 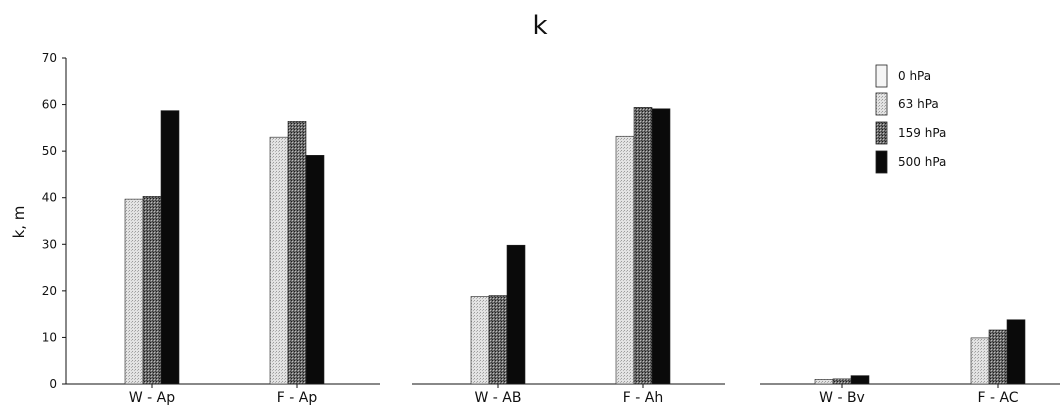 I want to click on x-tick-label: W - AB, so click(x=498, y=398).